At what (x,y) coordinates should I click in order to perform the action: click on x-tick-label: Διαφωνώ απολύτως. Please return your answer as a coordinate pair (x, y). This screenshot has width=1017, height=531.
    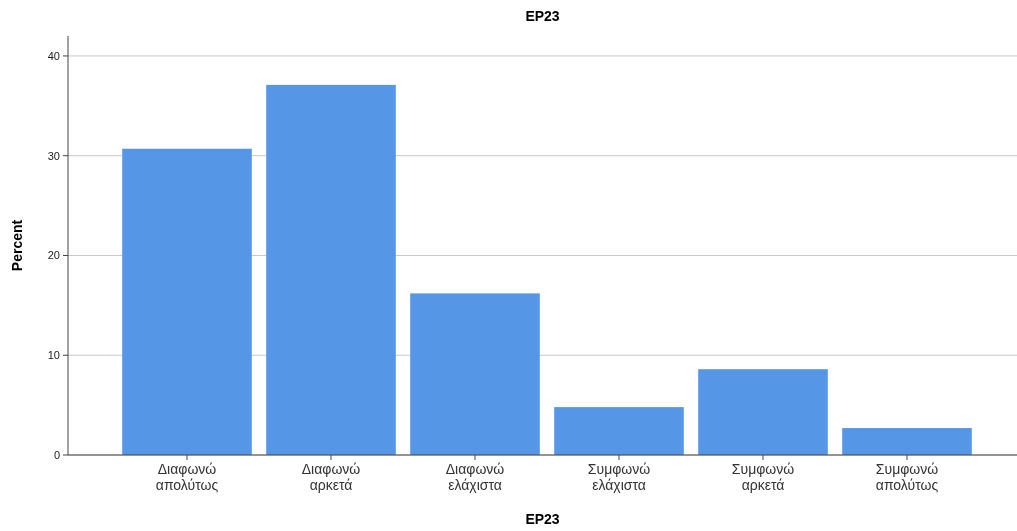
    Looking at the image, I should click on (187, 477).